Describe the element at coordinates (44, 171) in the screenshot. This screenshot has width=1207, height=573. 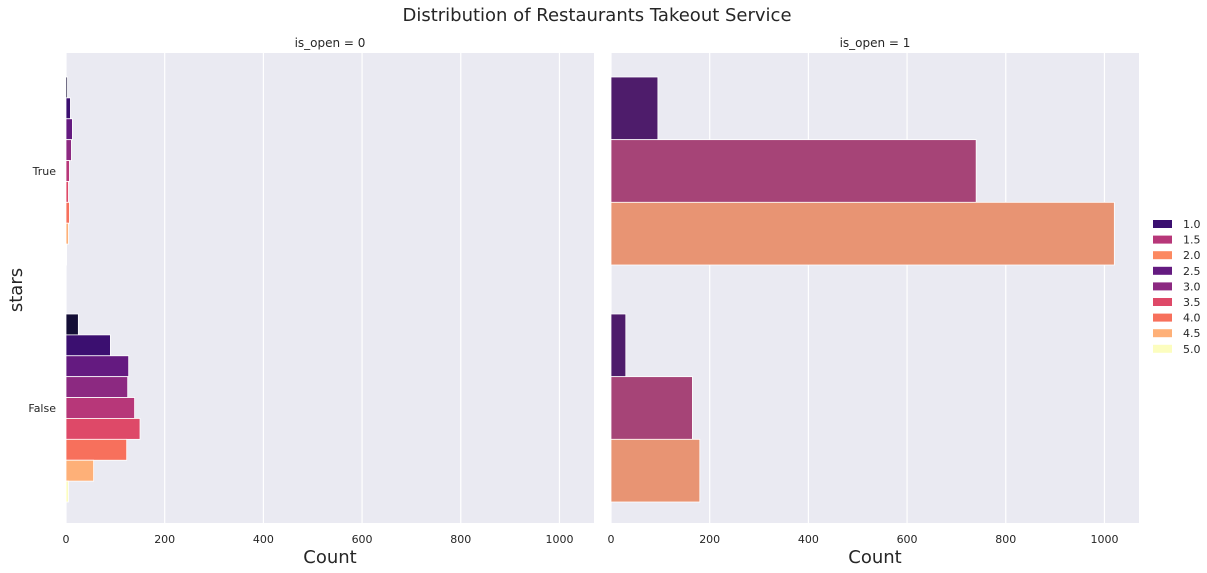
I see `y-tick-label: True` at that location.